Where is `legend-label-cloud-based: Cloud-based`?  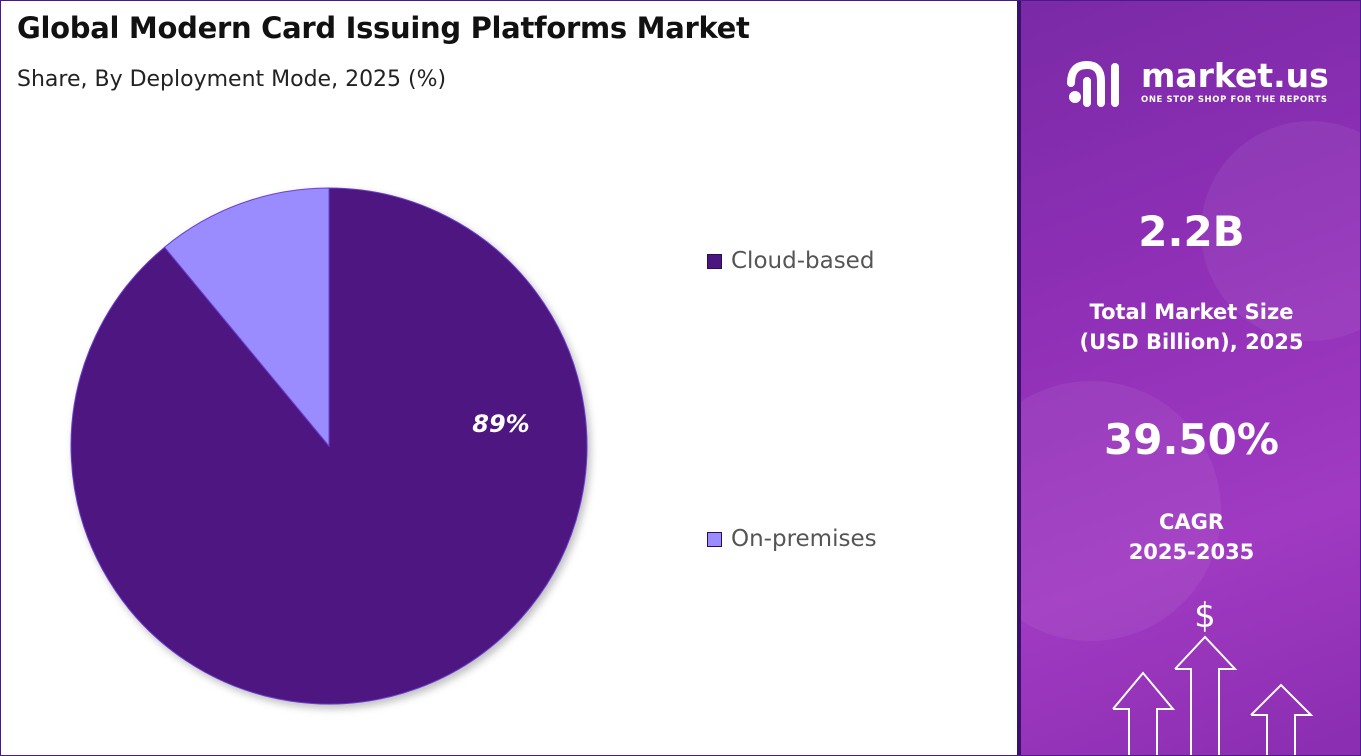
legend-label-cloud-based: Cloud-based is located at coordinates (803, 261).